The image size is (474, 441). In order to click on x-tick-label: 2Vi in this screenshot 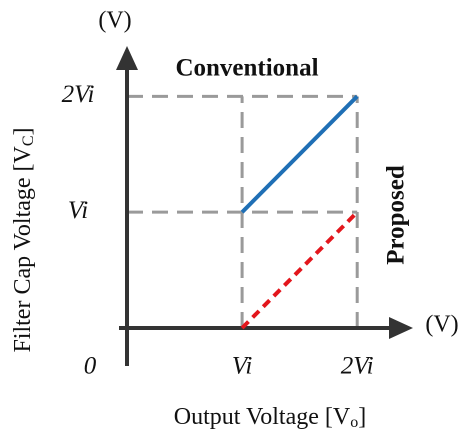, I will do `click(357, 366)`.